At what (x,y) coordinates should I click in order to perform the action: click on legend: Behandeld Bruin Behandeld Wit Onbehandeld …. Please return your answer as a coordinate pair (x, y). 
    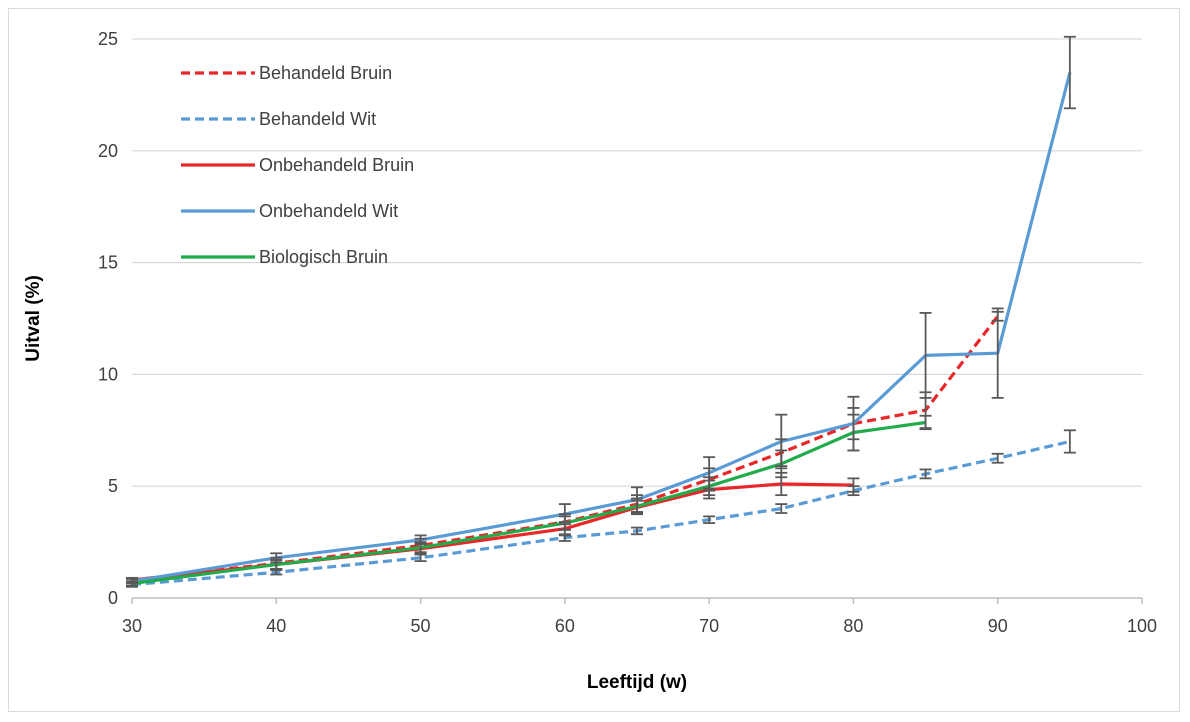
    Looking at the image, I should click on (297, 165).